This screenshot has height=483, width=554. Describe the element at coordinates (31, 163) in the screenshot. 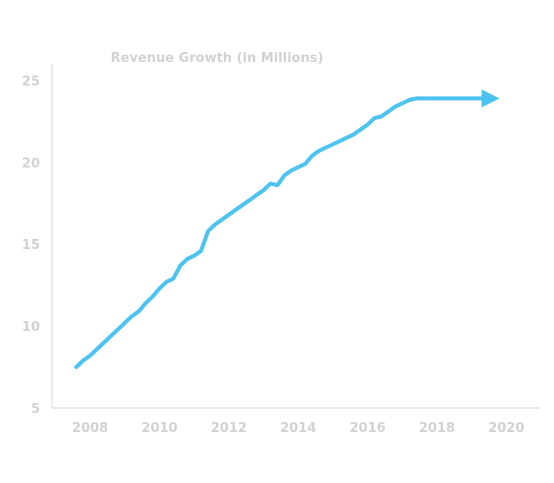

I see `y-tick-label: 20` at that location.